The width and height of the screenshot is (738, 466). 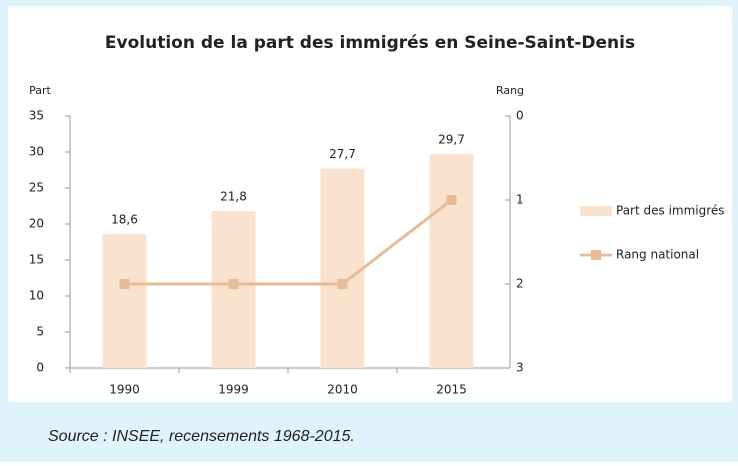 What do you see at coordinates (342, 154) in the screenshot?
I see `data-label: 27,7` at bounding box center [342, 154].